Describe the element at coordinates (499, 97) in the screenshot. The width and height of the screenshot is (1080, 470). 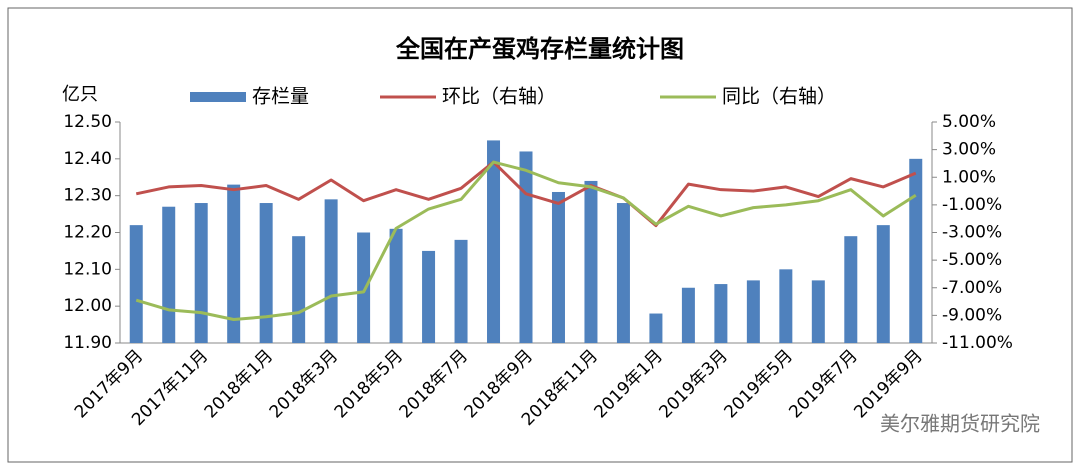
I see `legend-label: 环比（右轴）` at that location.